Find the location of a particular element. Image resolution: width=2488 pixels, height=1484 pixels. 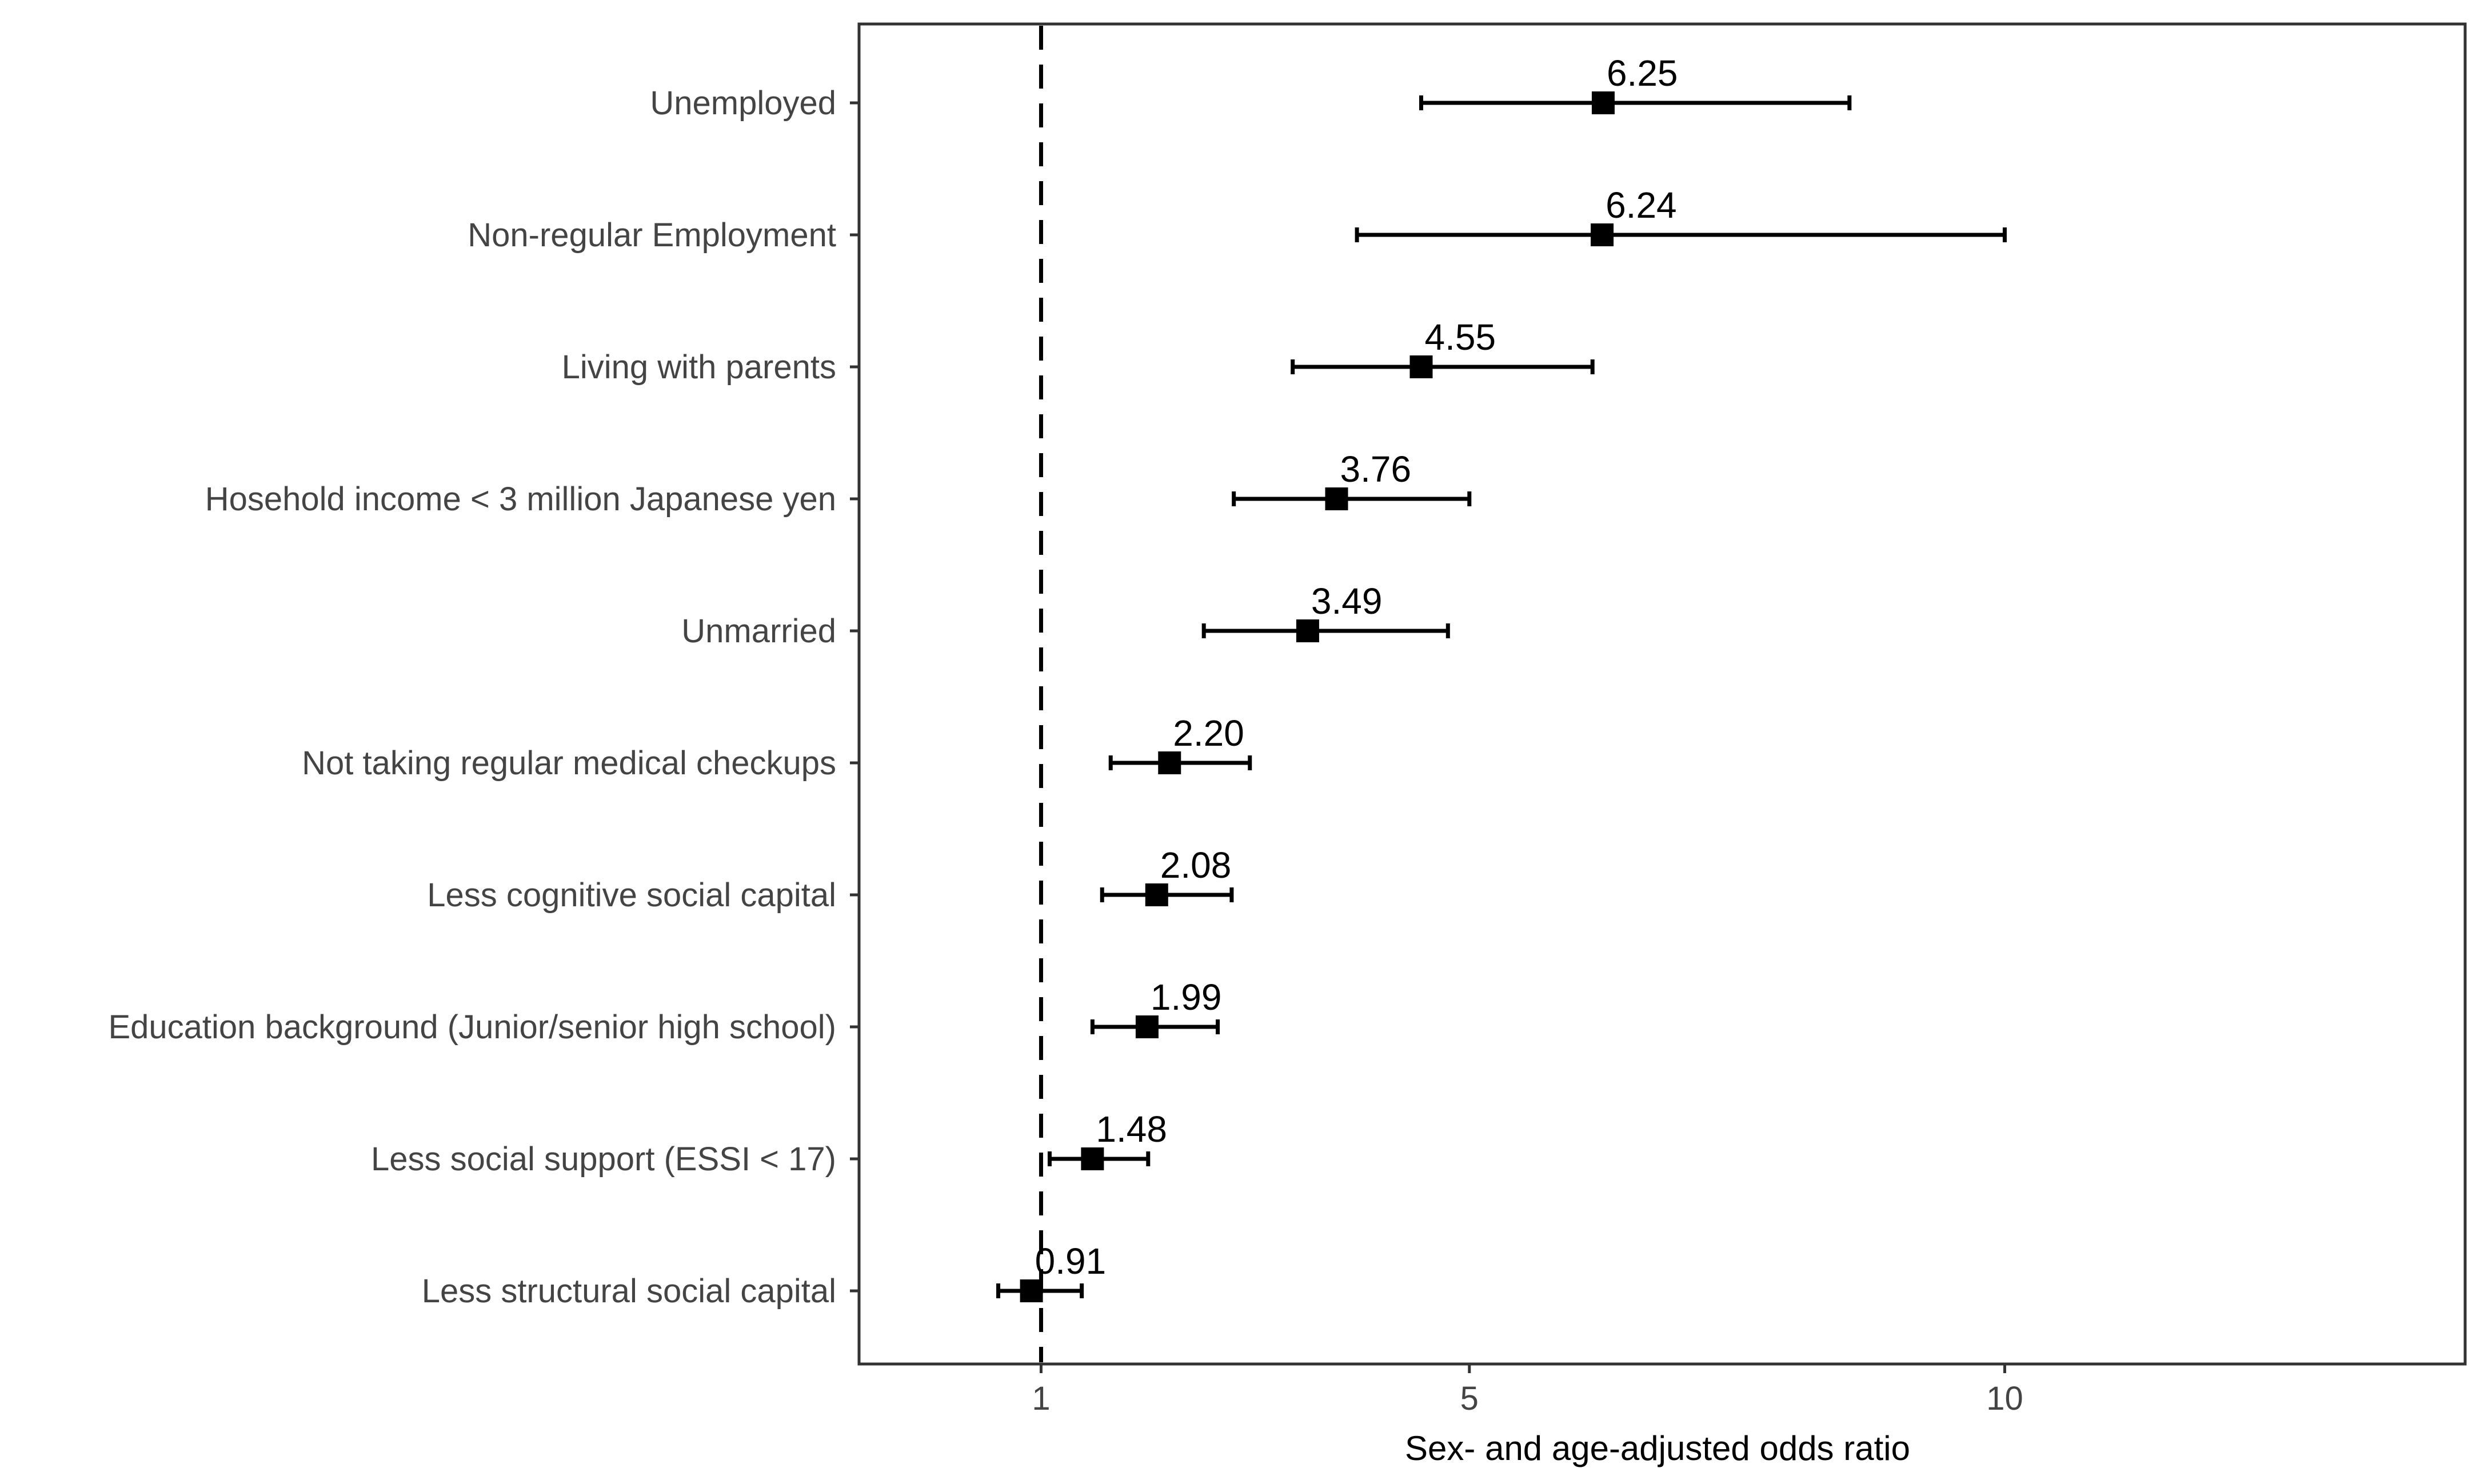

estimate-value-label: 1.48 is located at coordinates (1131, 1129).